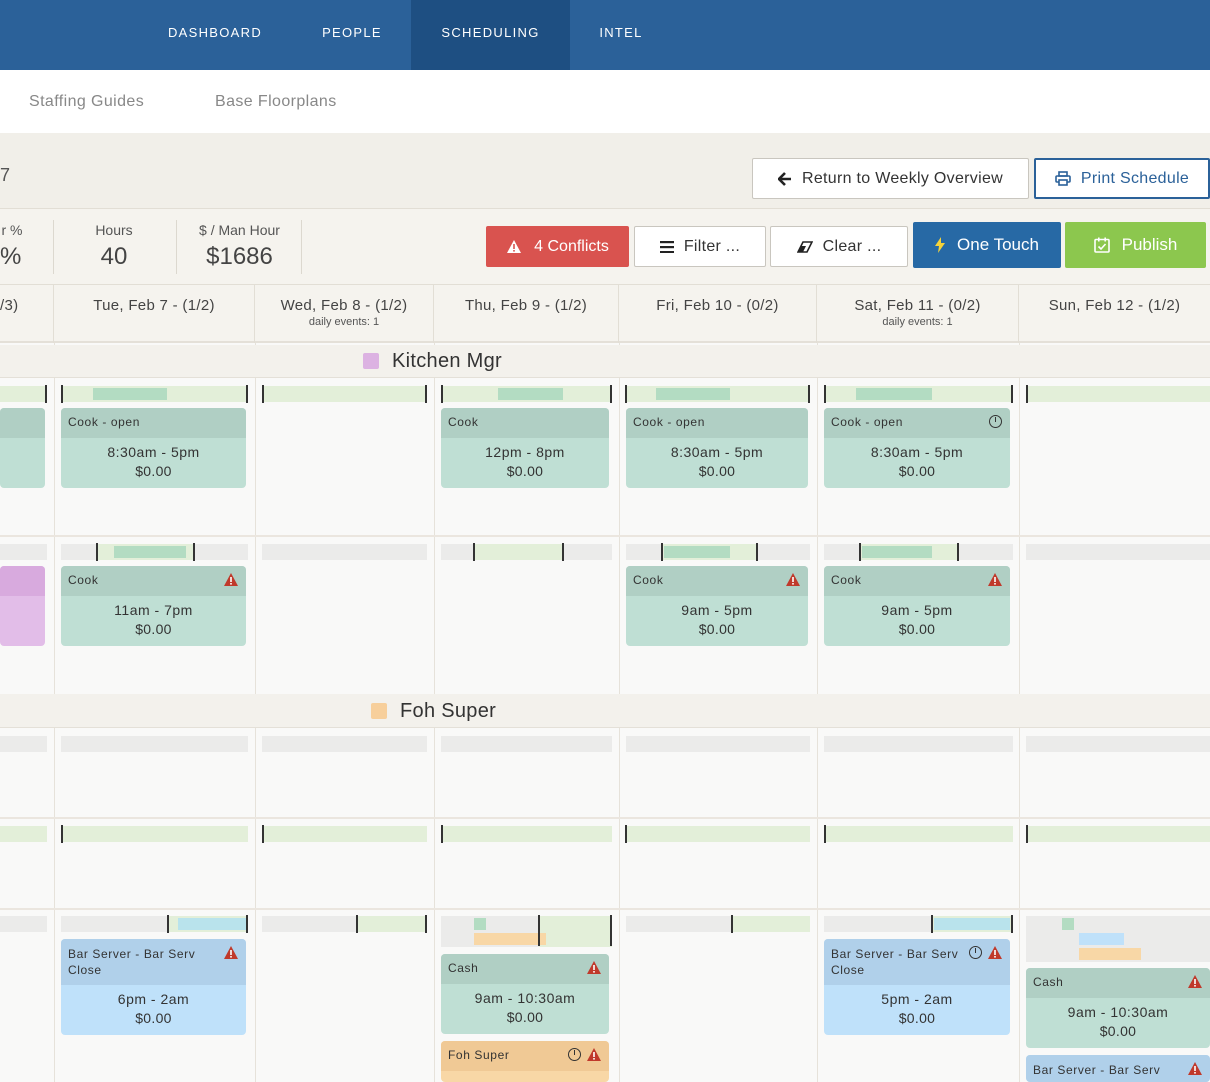  Describe the element at coordinates (87, 101) in the screenshot. I see `subnav-staffing-guides: Staffing Guides` at that location.